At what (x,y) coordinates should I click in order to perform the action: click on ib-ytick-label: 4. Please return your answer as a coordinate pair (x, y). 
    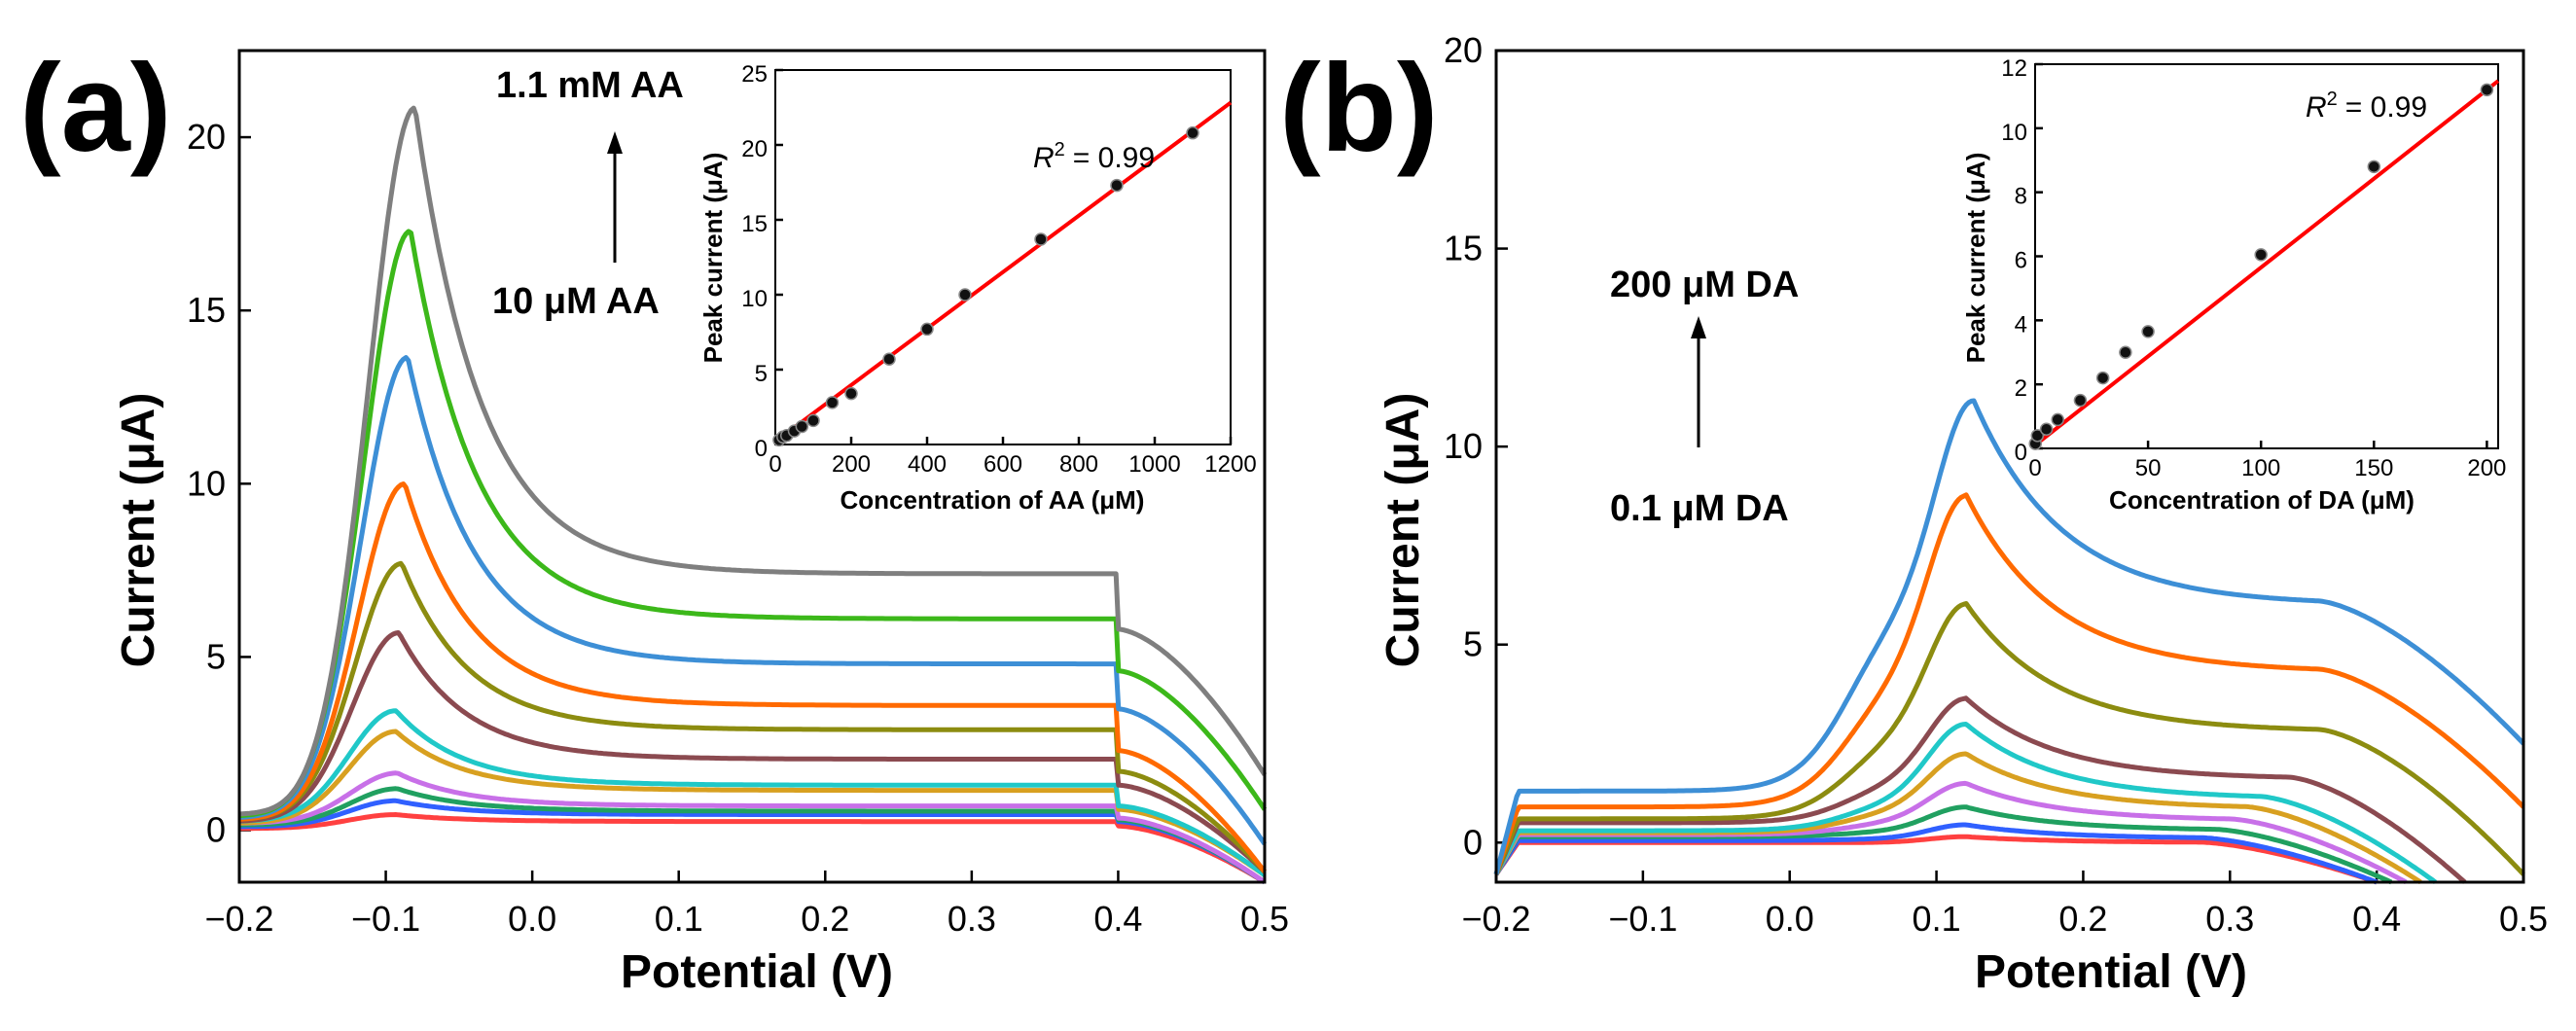
    Looking at the image, I should click on (2021, 324).